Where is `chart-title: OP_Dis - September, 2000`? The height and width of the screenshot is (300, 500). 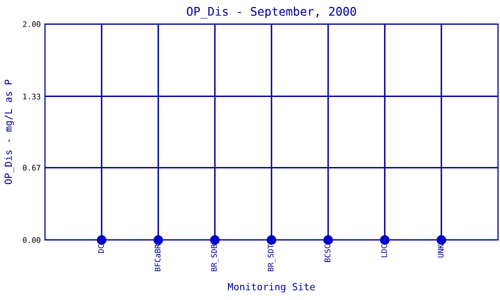 chart-title: OP_Dis - September, 2000 is located at coordinates (271, 12).